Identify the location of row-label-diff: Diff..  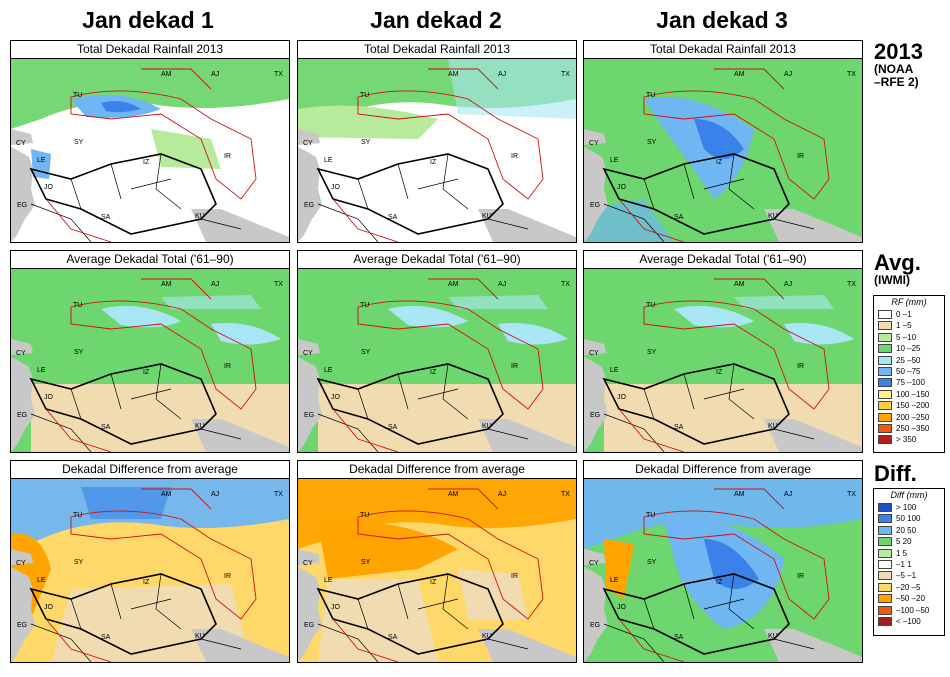
(895, 473).